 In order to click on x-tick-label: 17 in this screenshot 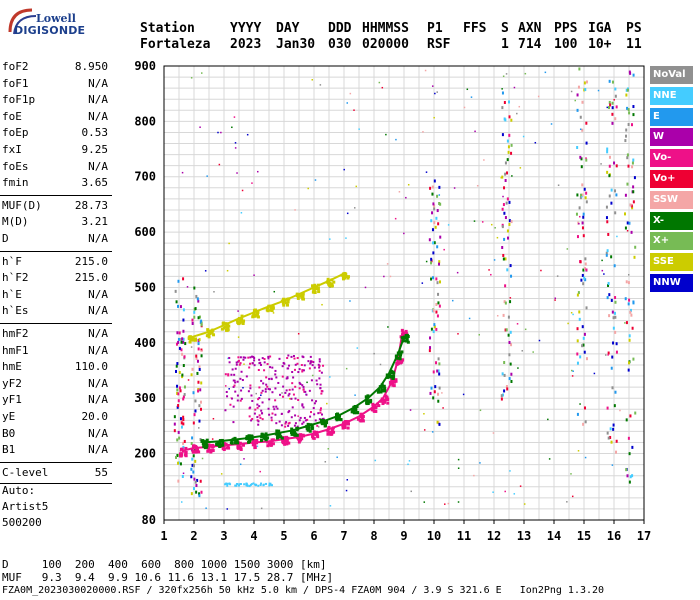, I will do `click(644, 536)`.